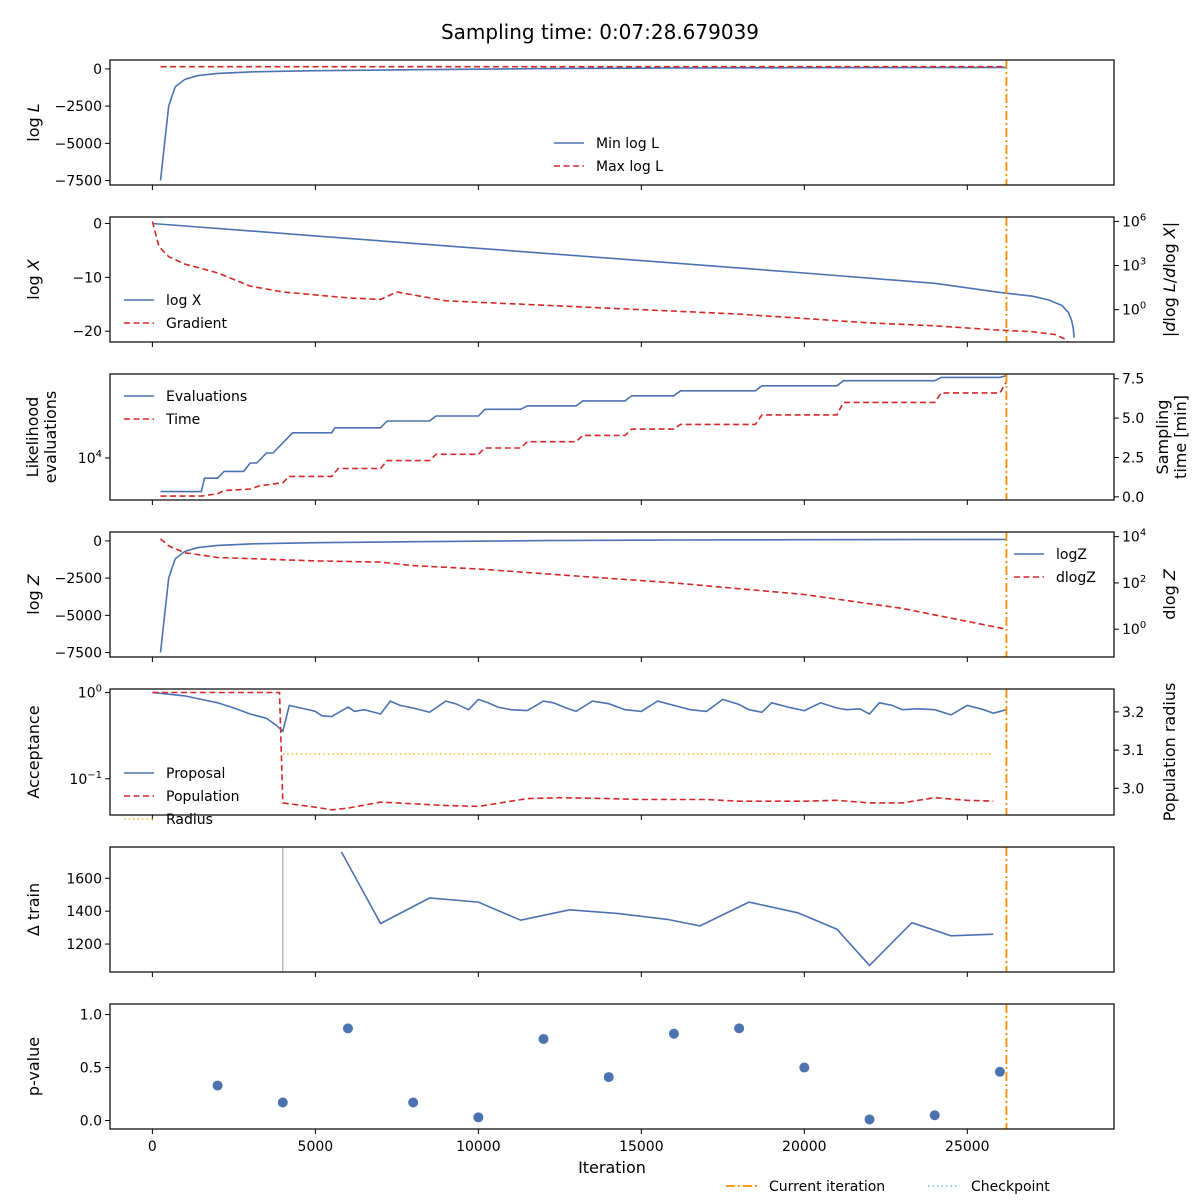 The height and width of the screenshot is (1200, 1200). What do you see at coordinates (33, 278) in the screenshot?
I see `y-axis-label: log X` at bounding box center [33, 278].